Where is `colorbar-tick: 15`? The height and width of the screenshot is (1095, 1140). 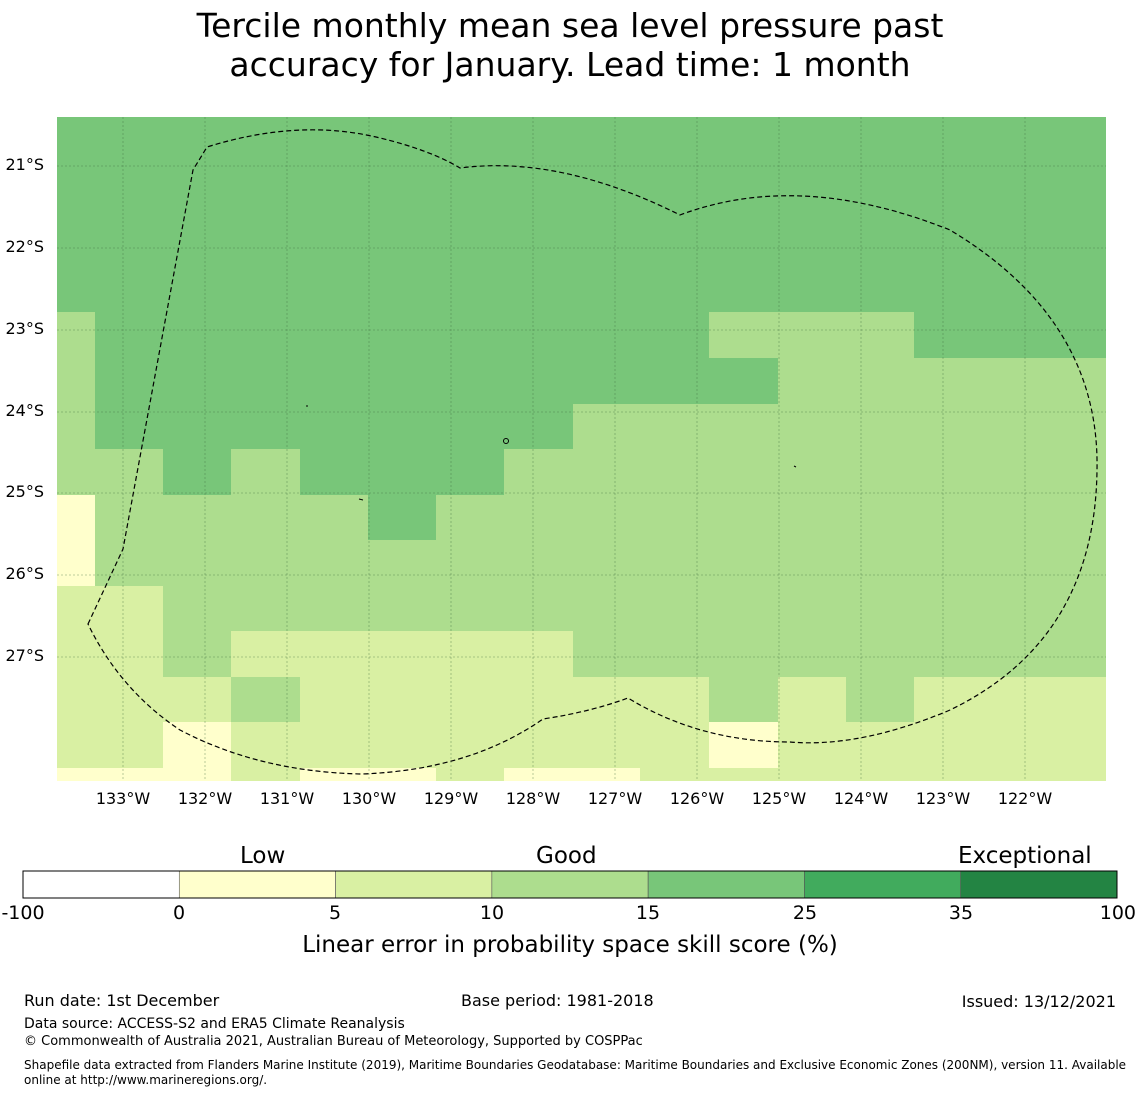
colorbar-tick: 15 is located at coordinates (648, 913).